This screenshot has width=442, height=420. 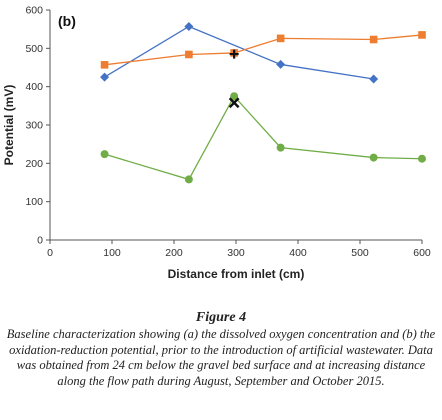 I want to click on y-tick-label: 200, so click(x=34, y=164).